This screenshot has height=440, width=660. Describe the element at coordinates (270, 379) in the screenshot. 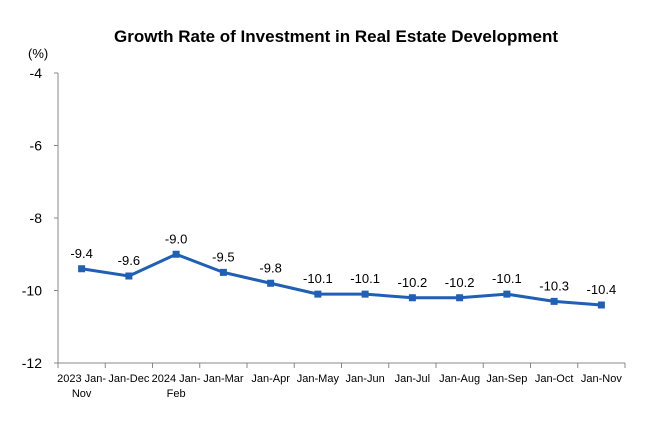

I see `x-tick-label: Jan-Apr` at that location.